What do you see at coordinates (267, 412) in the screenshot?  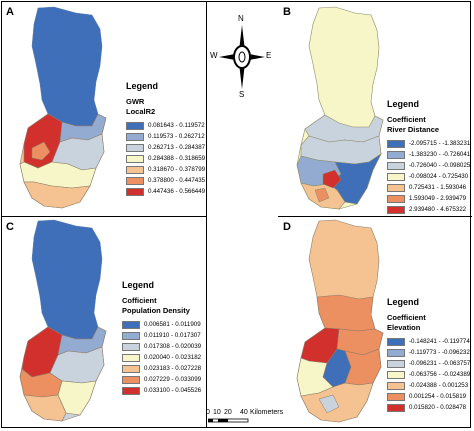 I see `scale-unit: Kilometers` at bounding box center [267, 412].